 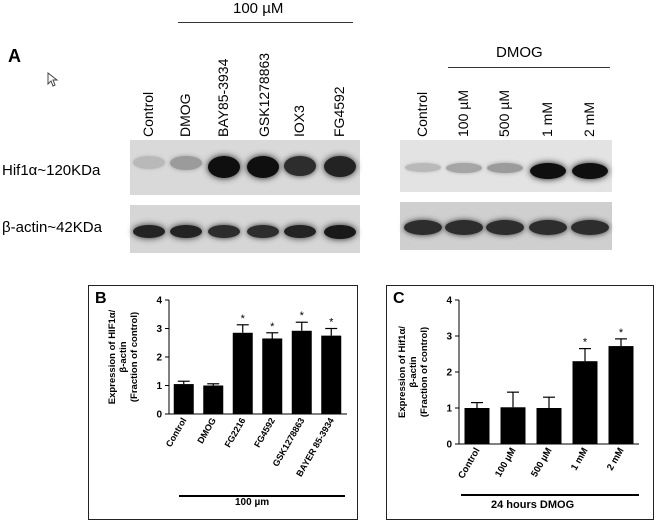 What do you see at coordinates (533, 505) in the screenshot?
I see `panel-c-group-label: 24 hours DMOG` at bounding box center [533, 505].